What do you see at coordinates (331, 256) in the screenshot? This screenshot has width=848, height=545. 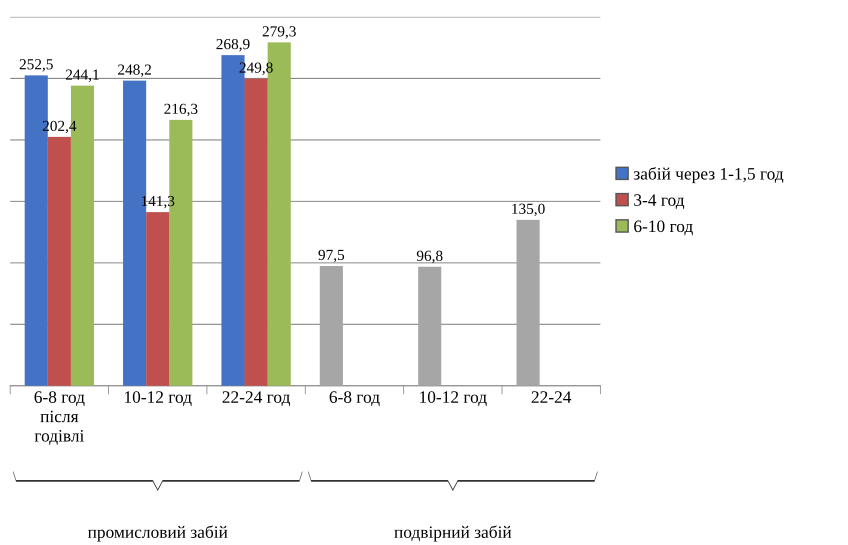 I see `data-label: 97,5` at bounding box center [331, 256].